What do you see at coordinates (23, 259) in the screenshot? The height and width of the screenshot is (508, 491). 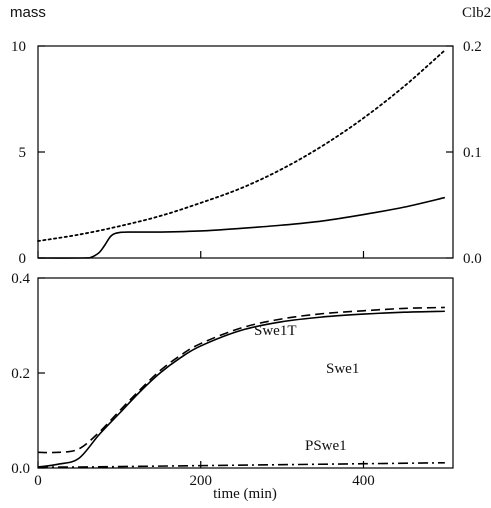 I see `top-left-ytick-label: 0` at bounding box center [23, 259].